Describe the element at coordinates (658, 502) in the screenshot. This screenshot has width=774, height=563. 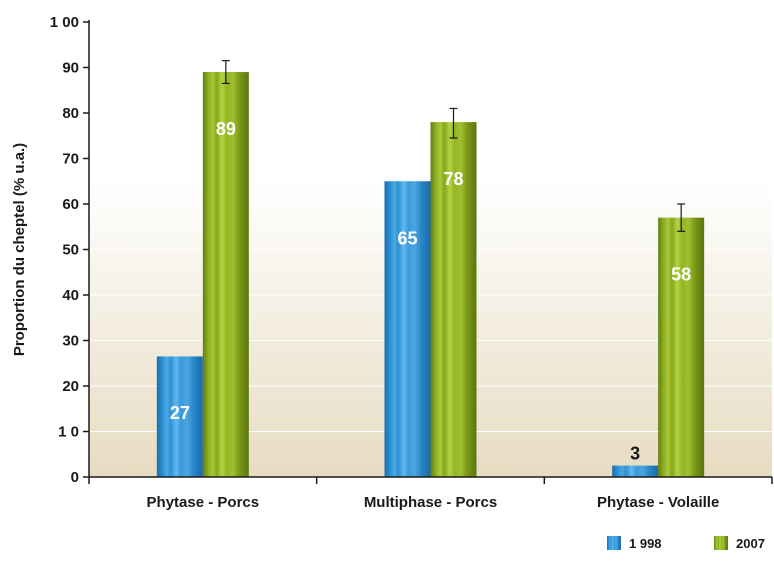
I see `x-category-label: Phytase - Volaille` at that location.